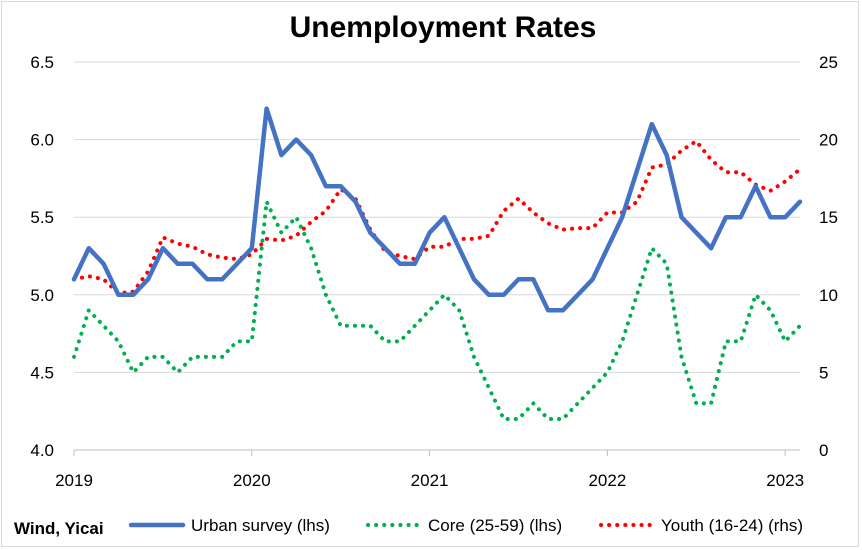  What do you see at coordinates (42, 62) in the screenshot?
I see `y-left-tick-label: 6.5` at bounding box center [42, 62].